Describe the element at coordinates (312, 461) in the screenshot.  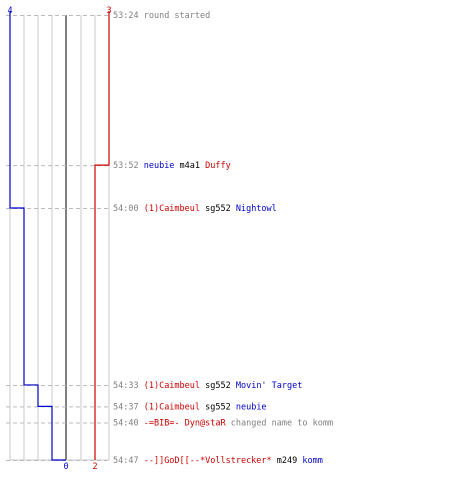
I see `event-text-part: komm` at that location.